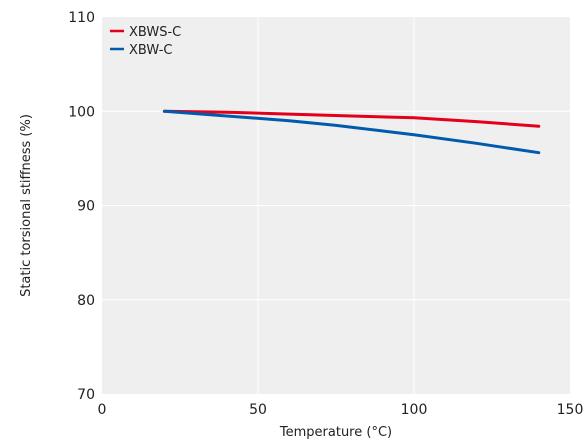 Image resolution: width=584 pixels, height=443 pixels. Describe the element at coordinates (155, 32) in the screenshot. I see `legend-label-xbws-c: XBWS-C` at that location.